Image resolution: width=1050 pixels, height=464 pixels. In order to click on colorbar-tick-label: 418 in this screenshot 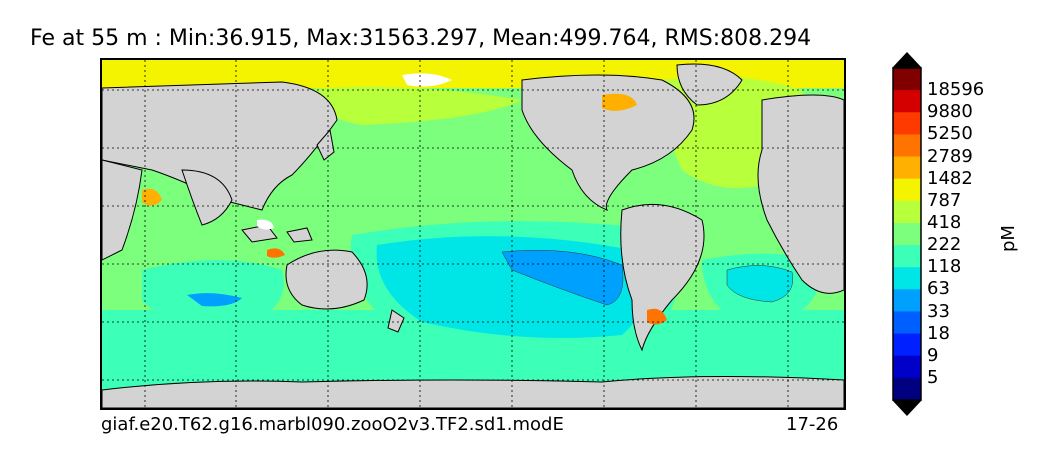, I will do `click(944, 222)`.